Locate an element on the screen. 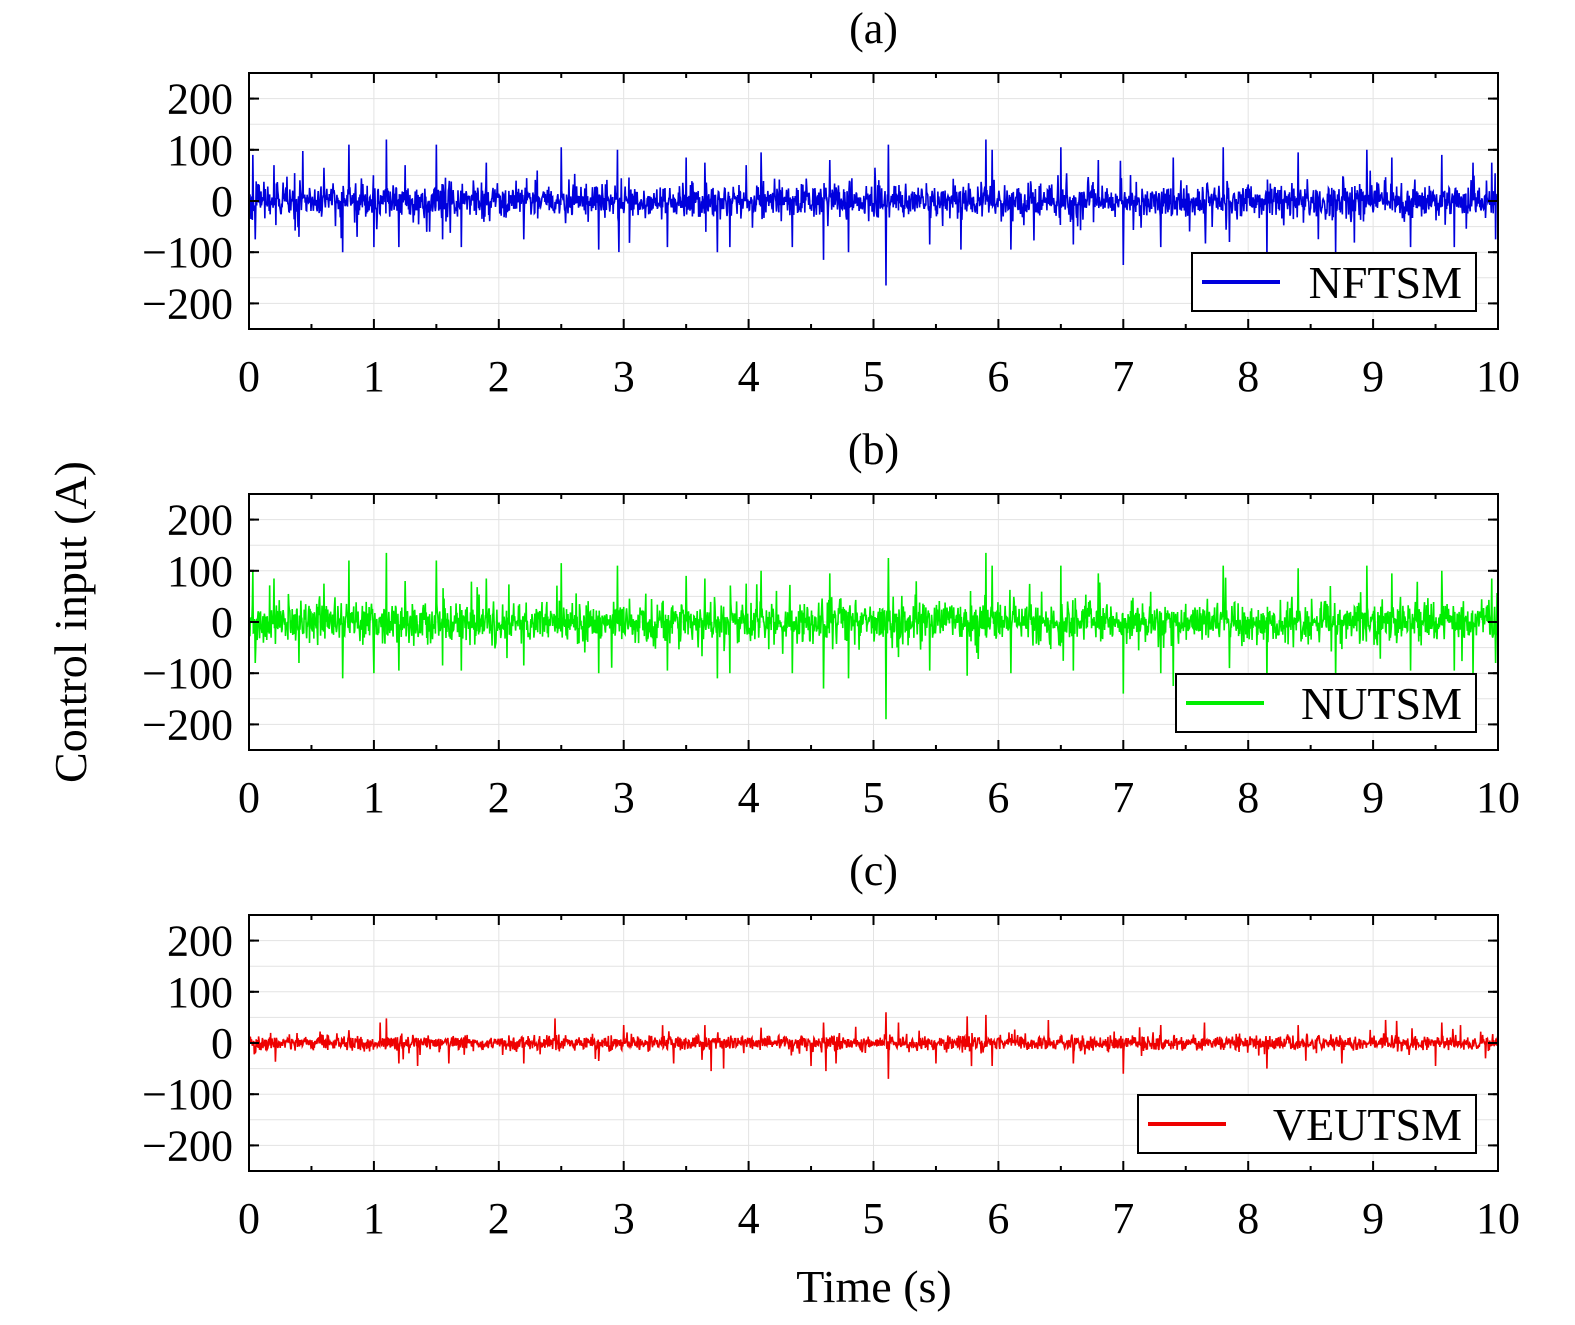  series-line-VEUTSM is located at coordinates (873, 1045).